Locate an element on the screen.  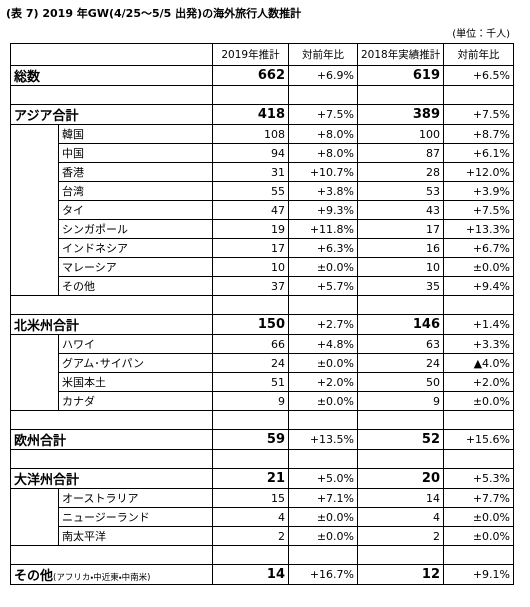
table-row: 南太平洋 2 ±0.0% 2 ±0.0% is located at coordinates (262, 536).